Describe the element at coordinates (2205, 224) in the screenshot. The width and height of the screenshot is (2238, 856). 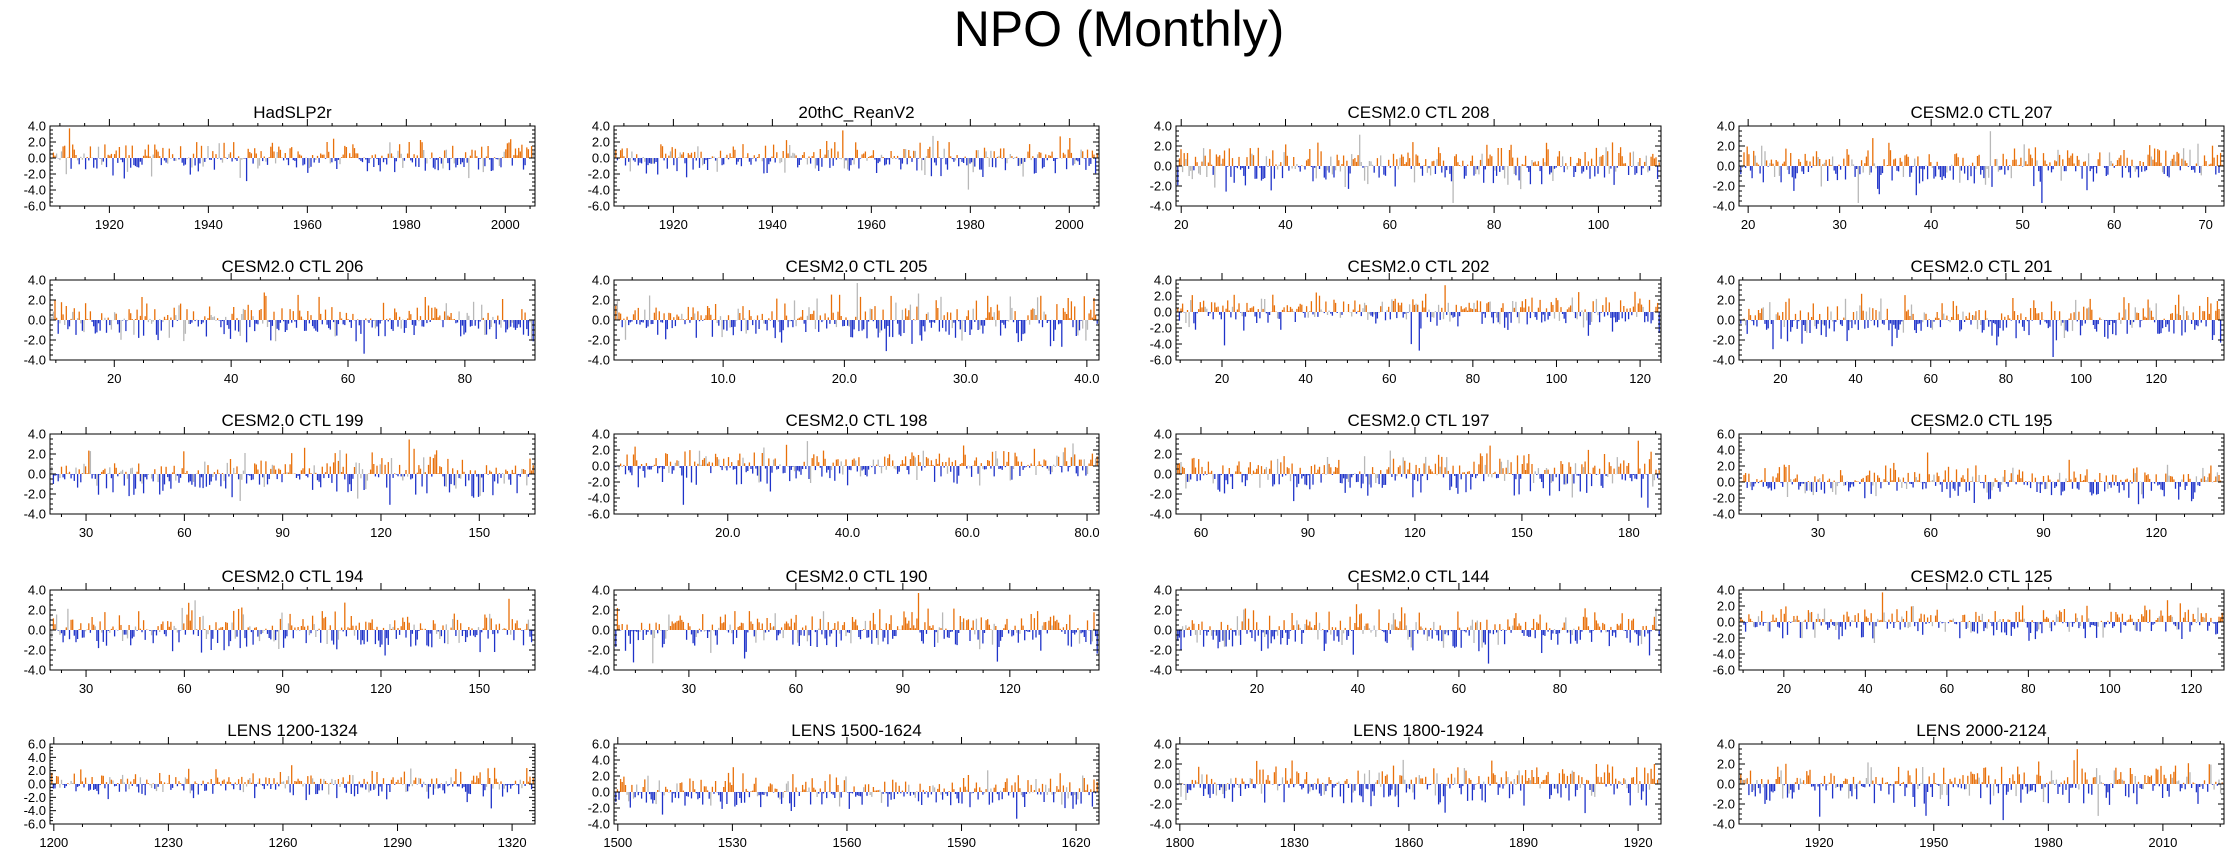
I see `x-tick-label: 70` at that location.